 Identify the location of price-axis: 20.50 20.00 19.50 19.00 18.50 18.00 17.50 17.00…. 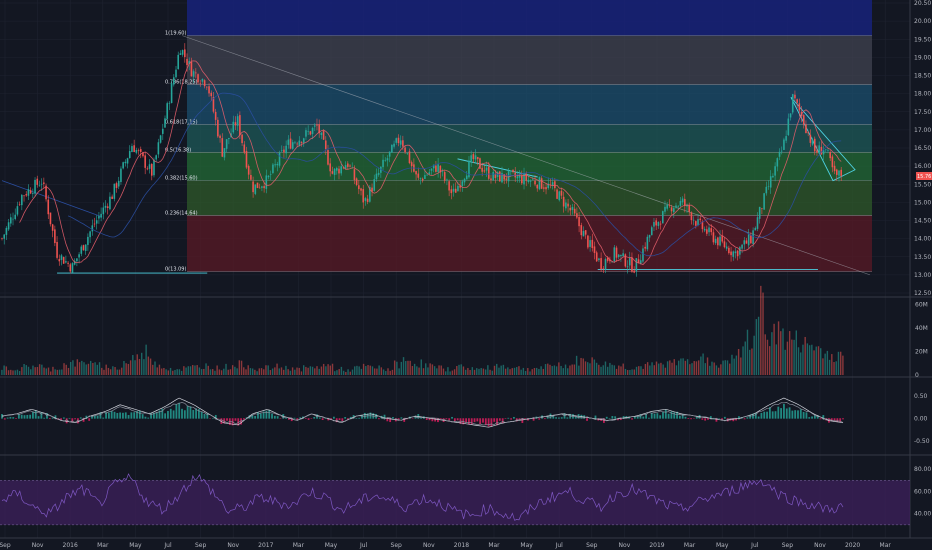
(922, 148).